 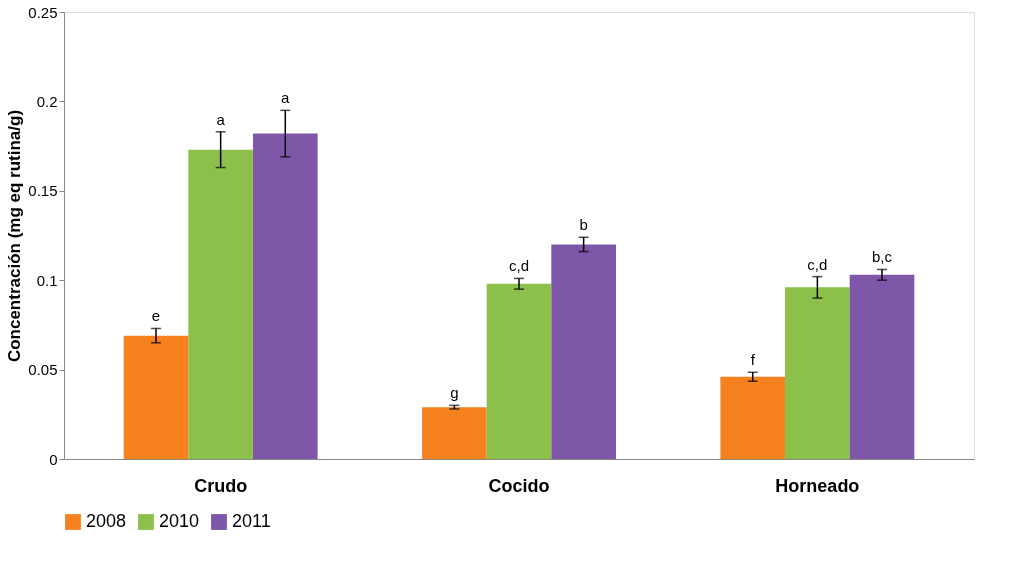 I want to click on annotation: b,c, so click(x=882, y=257).